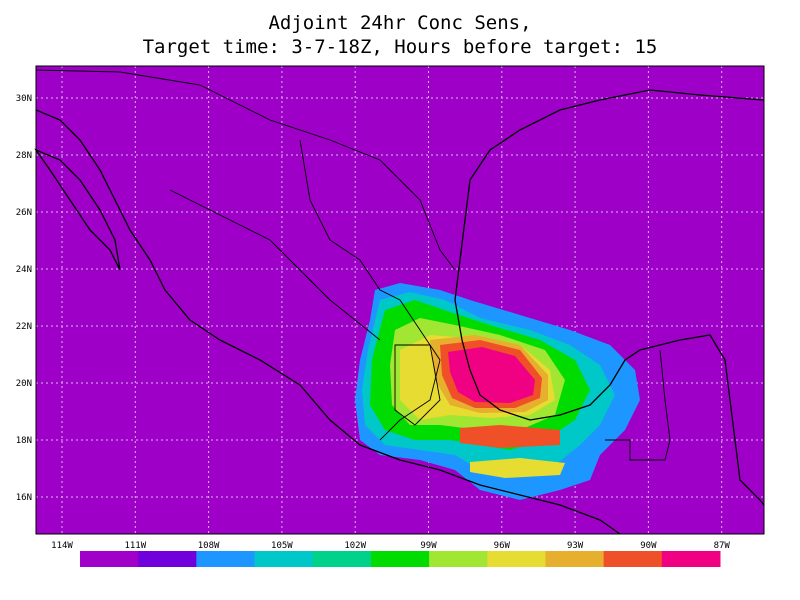 This screenshot has width=800, height=600. What do you see at coordinates (24, 384) in the screenshot?
I see `lat-label: 20N` at bounding box center [24, 384].